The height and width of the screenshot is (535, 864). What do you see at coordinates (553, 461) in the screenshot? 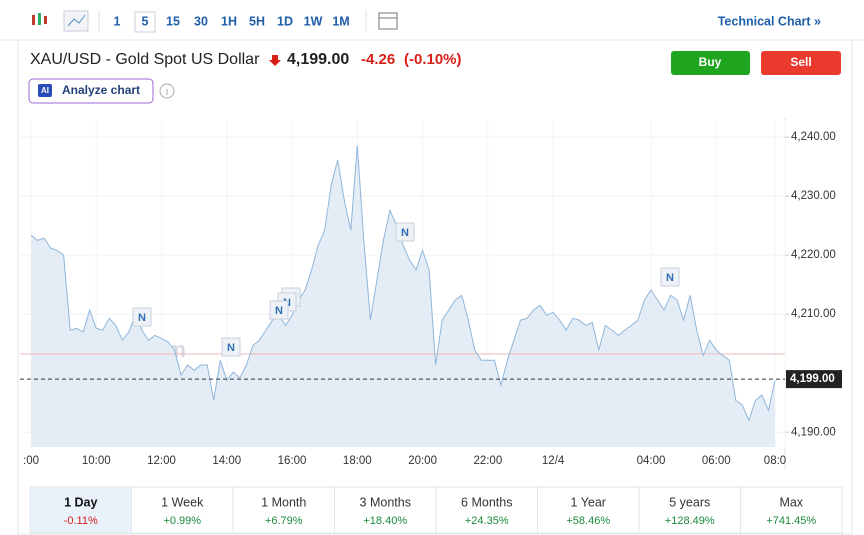
I see `x-tick-label: 12/4` at bounding box center [553, 461].